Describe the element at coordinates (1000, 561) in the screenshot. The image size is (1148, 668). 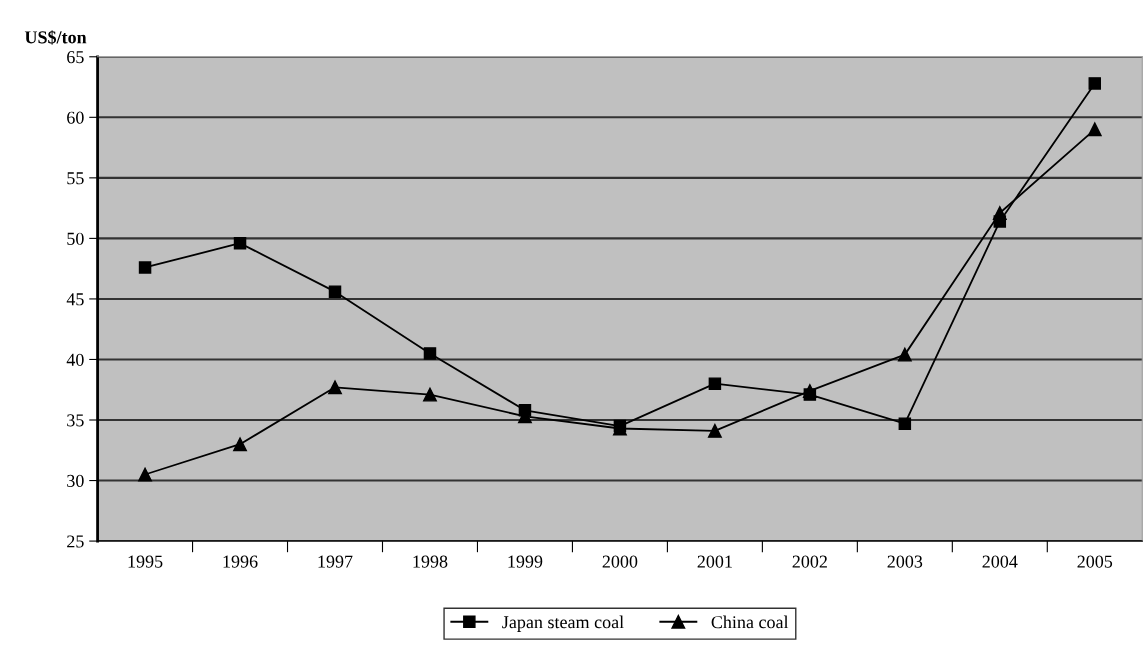
I see `x-tick-label: 2004` at that location.